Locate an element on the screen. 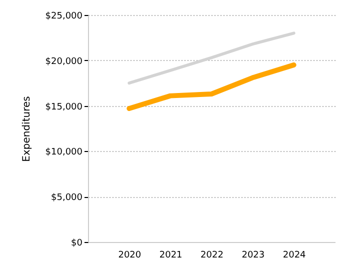  y-tick-label: $20,000 is located at coordinates (64, 61).